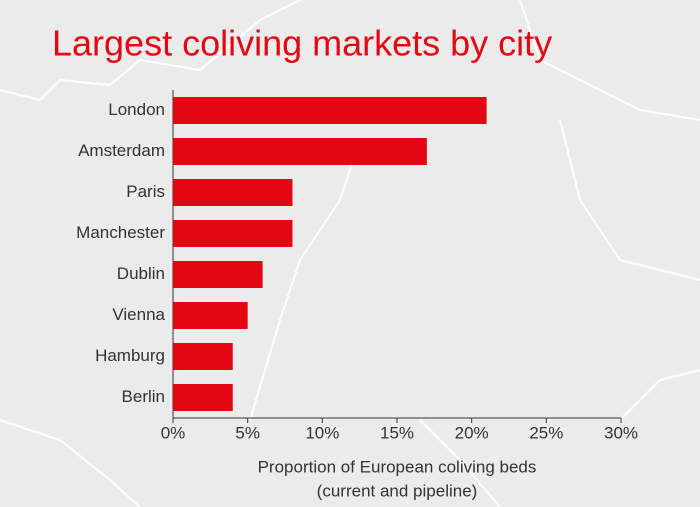  What do you see at coordinates (121, 150) in the screenshot?
I see `y-tick-label: Amsterdam` at bounding box center [121, 150].